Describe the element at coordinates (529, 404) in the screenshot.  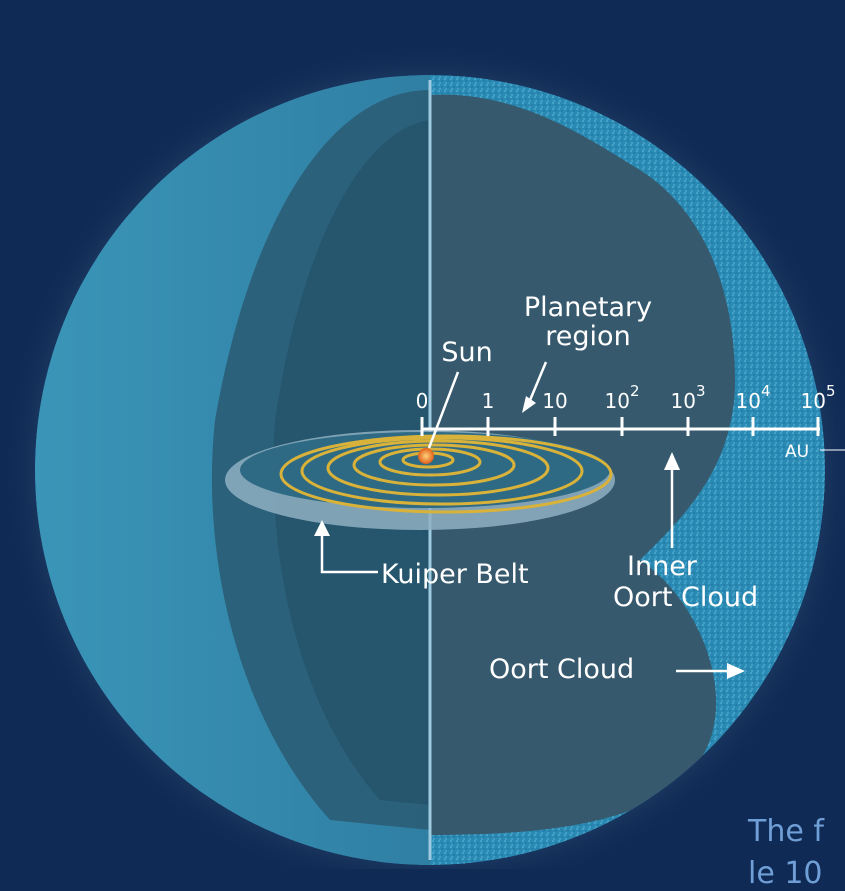
I see `planetary-region-arrowhead` at that location.